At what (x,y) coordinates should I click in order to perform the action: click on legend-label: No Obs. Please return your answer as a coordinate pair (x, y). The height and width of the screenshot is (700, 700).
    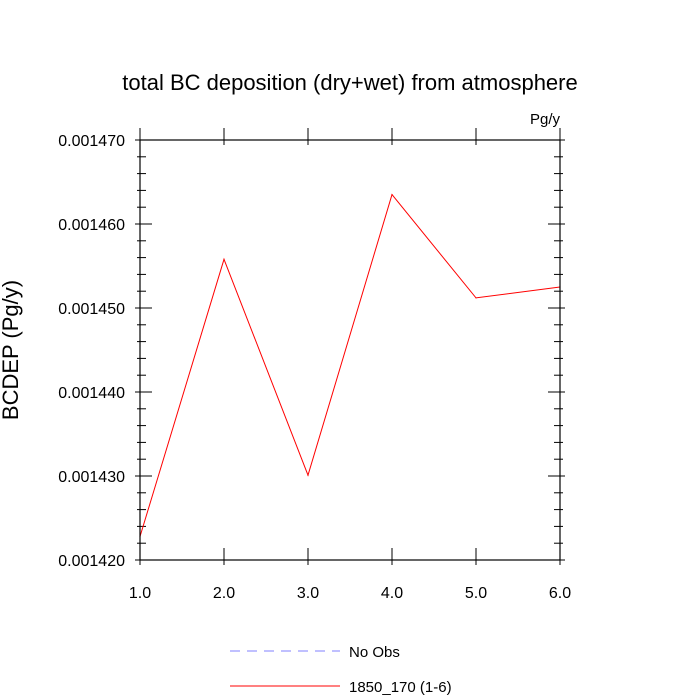
    Looking at the image, I should click on (374, 652).